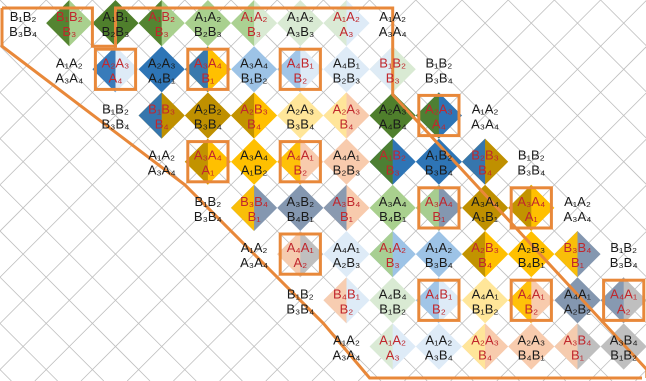 This screenshot has width=646, height=381. What do you see at coordinates (485, 155) in the screenshot?
I see `cell-top-label: B₂B₃` at bounding box center [485, 155].